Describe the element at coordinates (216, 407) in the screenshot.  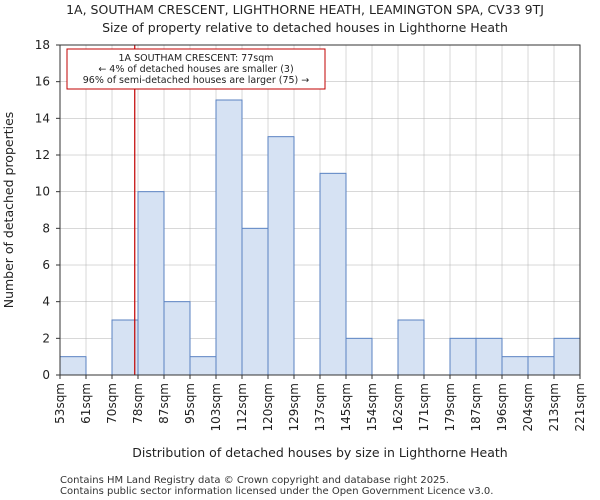
I see `x-tick-label: 103sqm` at that location.